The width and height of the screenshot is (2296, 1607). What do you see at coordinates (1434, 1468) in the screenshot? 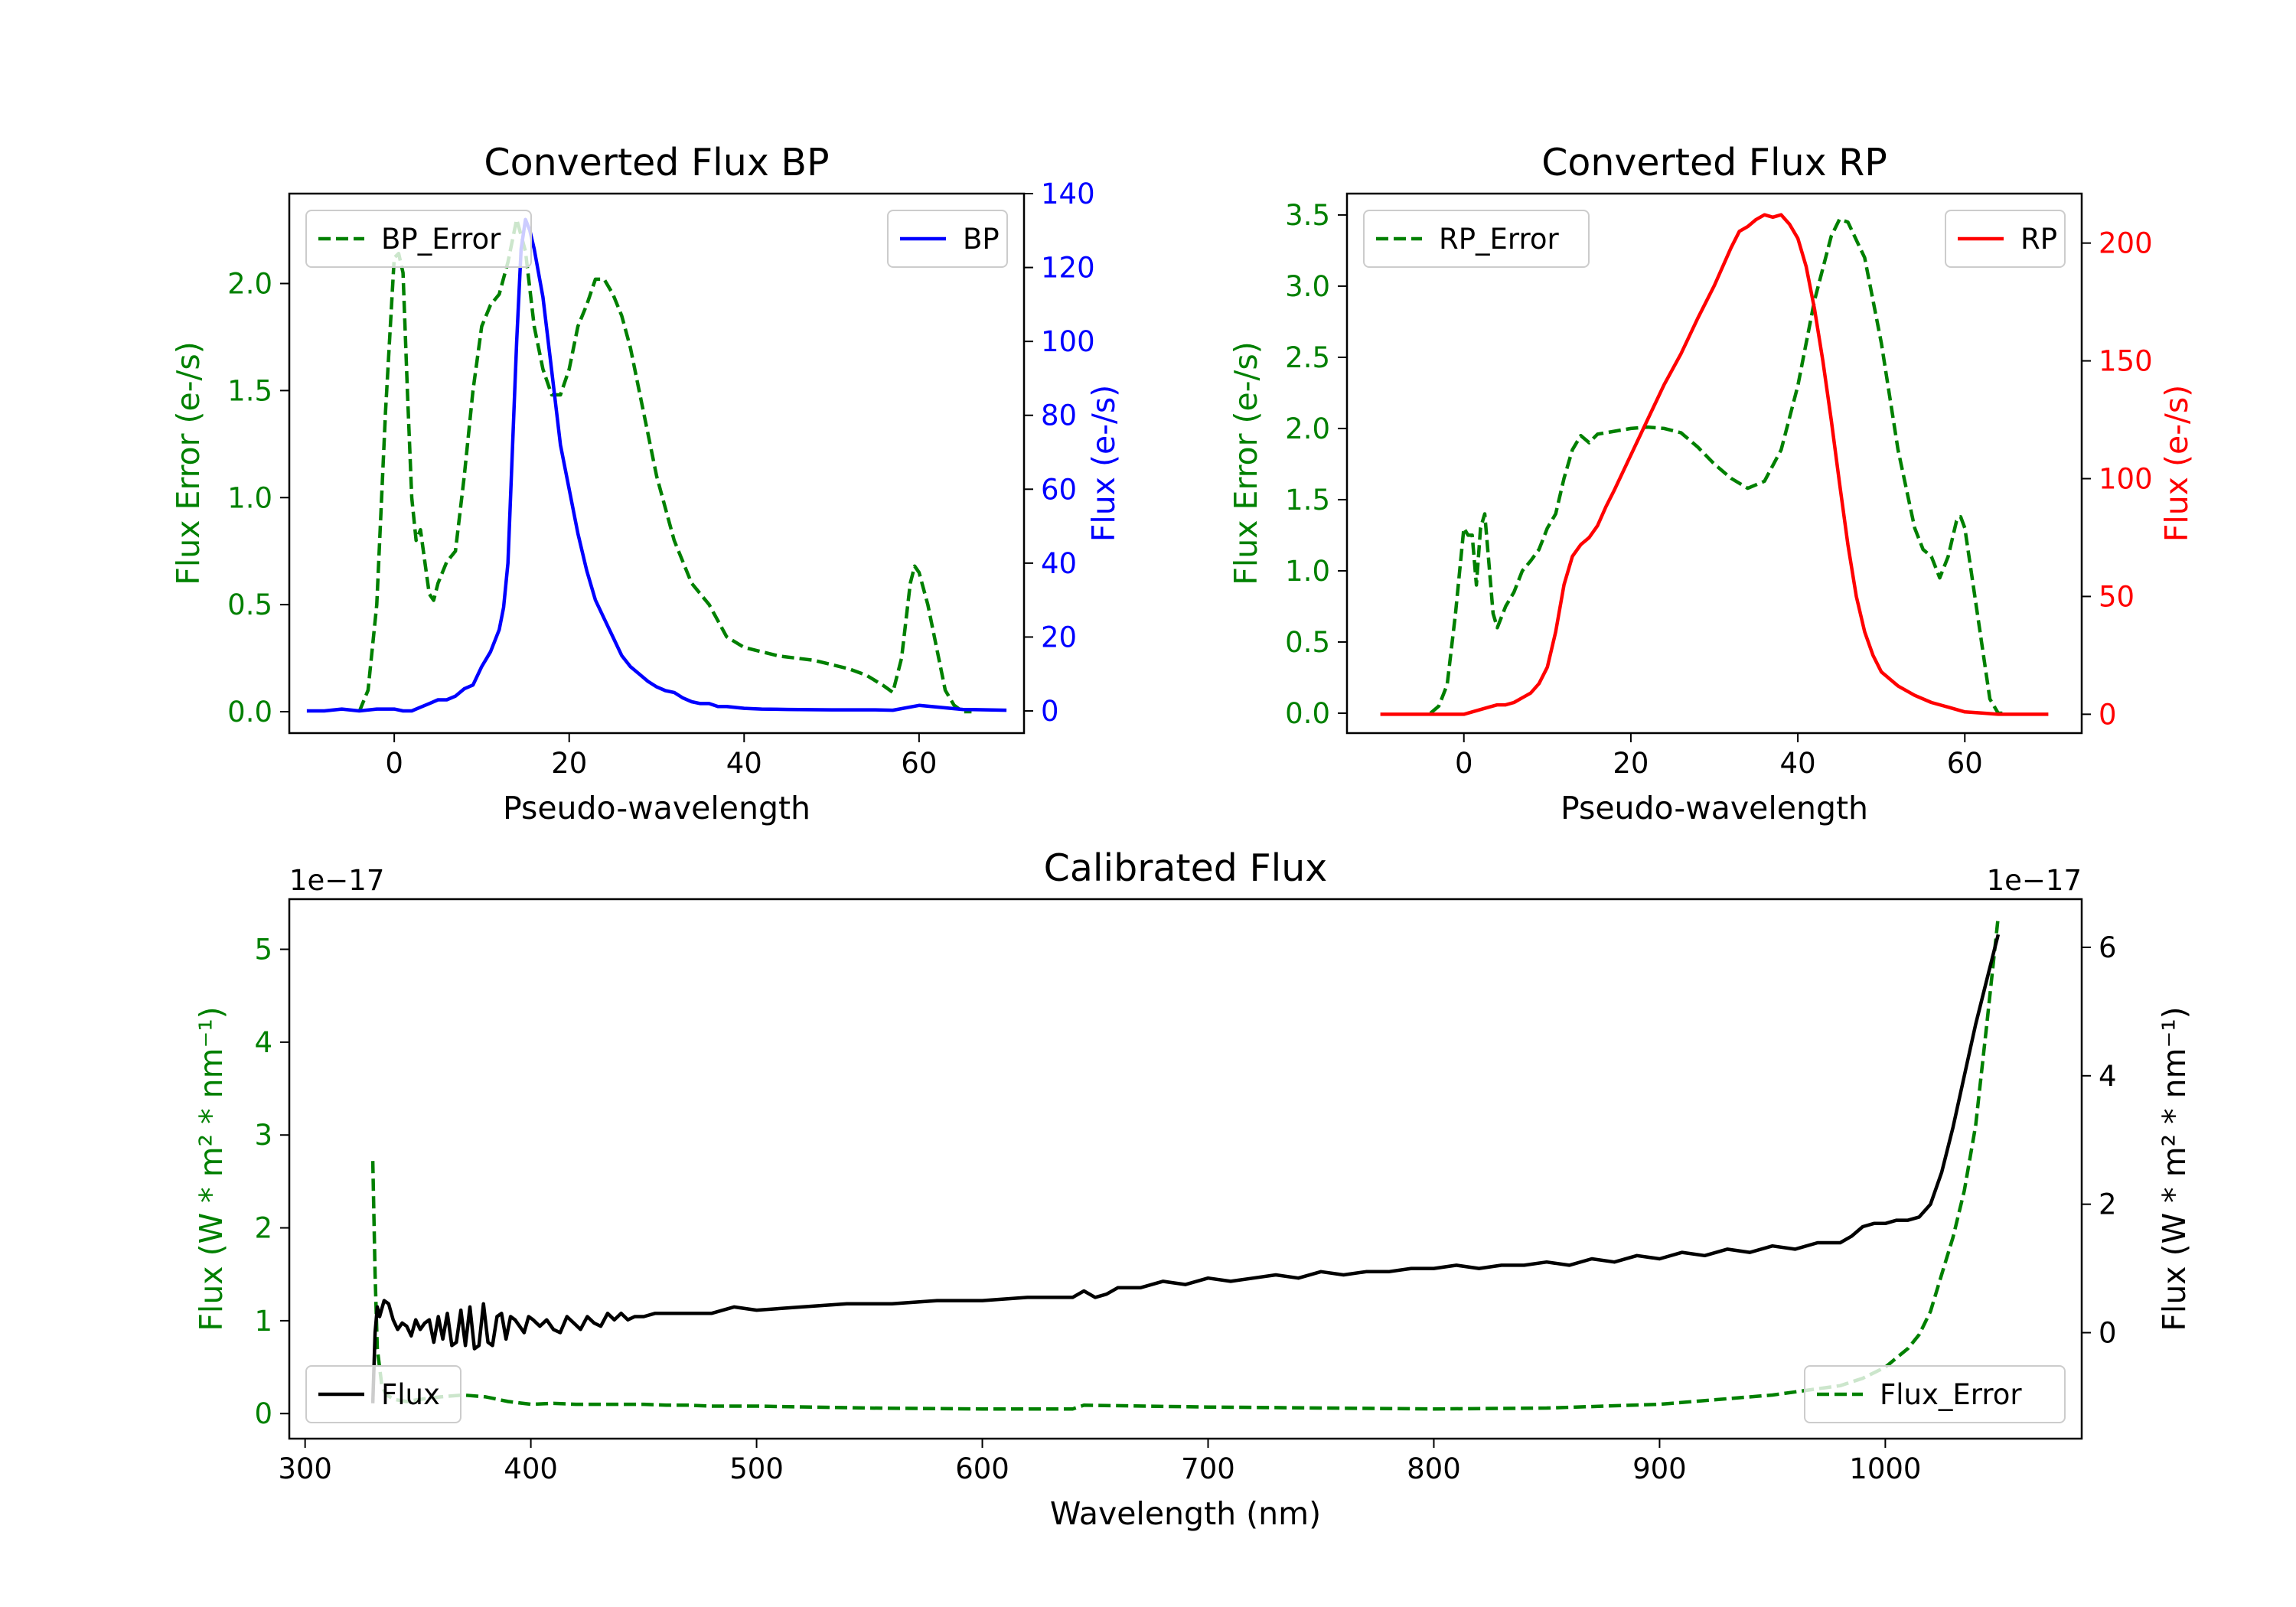
I see `x-tick-label: 800` at bounding box center [1434, 1468].